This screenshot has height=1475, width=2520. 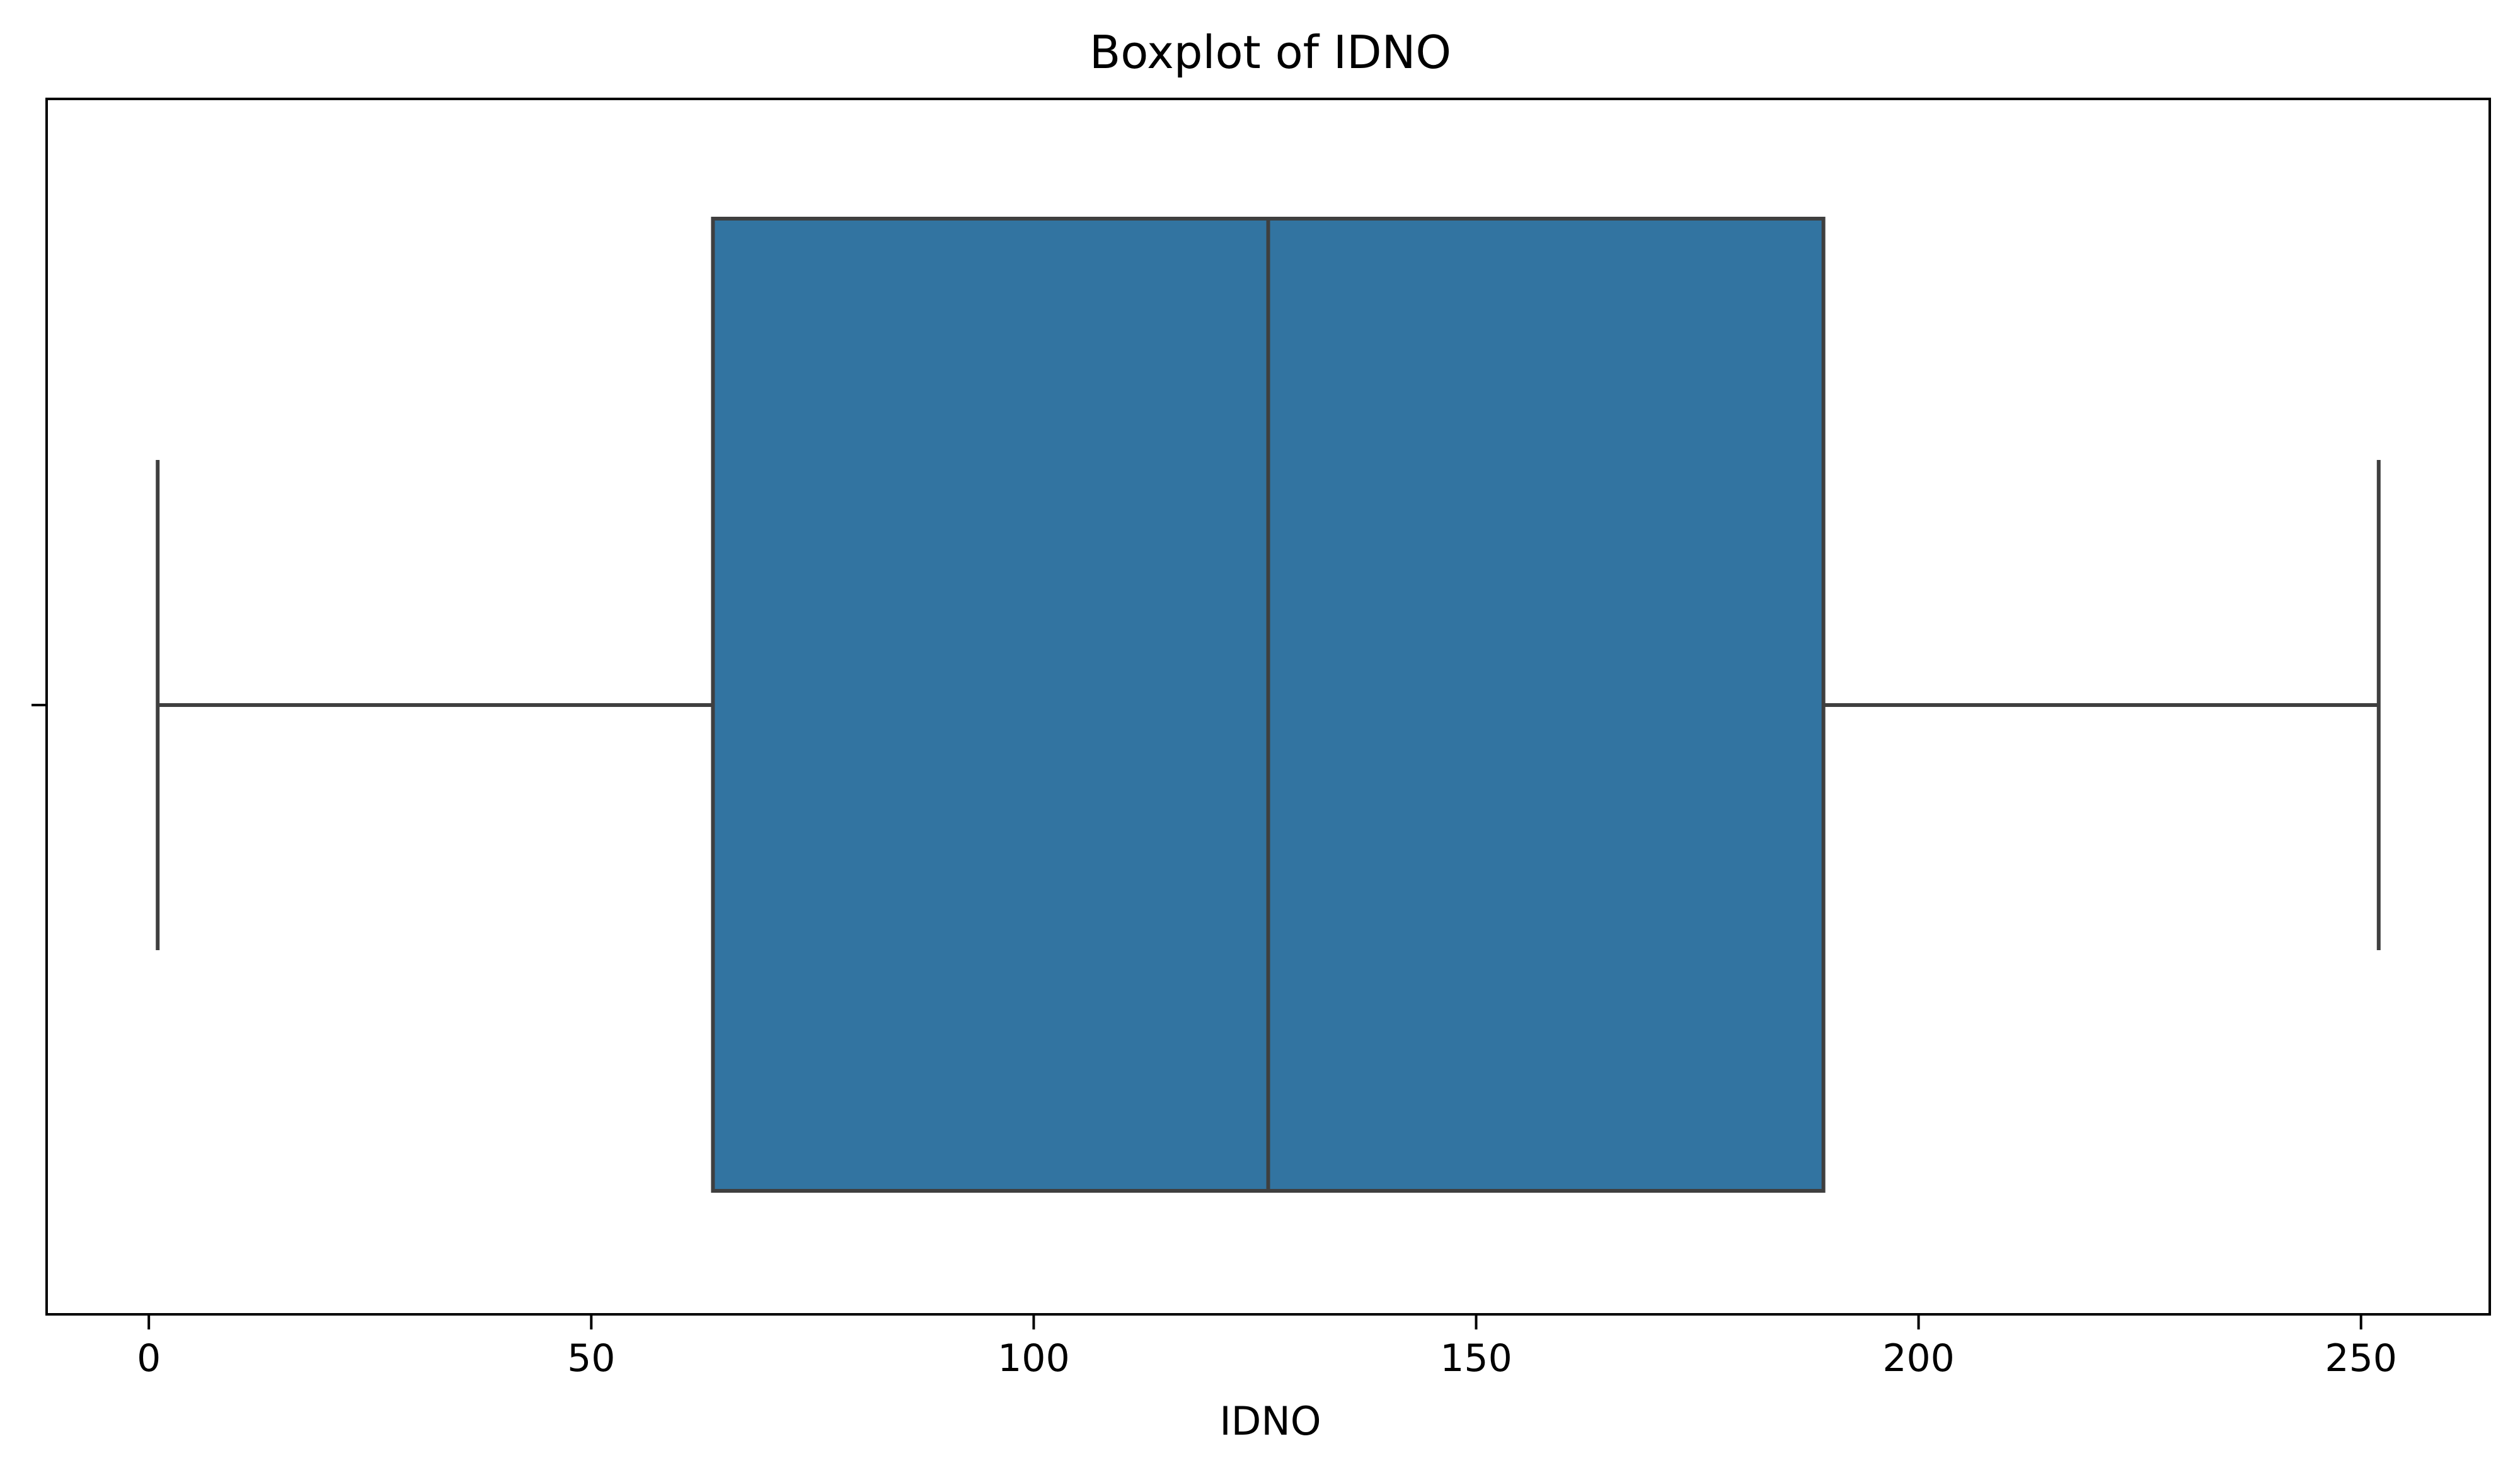 What do you see at coordinates (591, 1358) in the screenshot?
I see `x-tick-label: 50` at bounding box center [591, 1358].